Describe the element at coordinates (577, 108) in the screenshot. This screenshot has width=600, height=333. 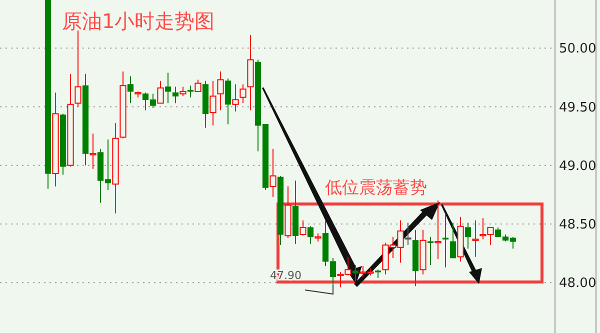
I see `y-tick-label: 49.50` at that location.